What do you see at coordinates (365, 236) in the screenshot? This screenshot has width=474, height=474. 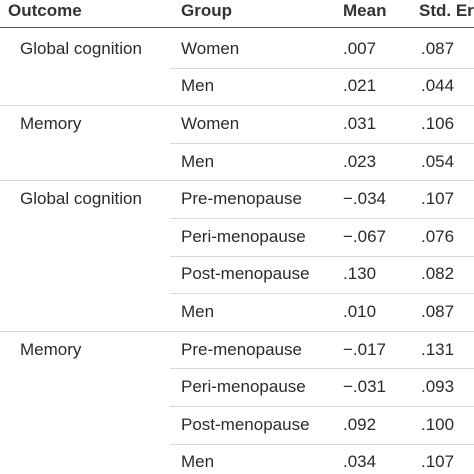 I see `cell-mean: −.067` at bounding box center [365, 236].